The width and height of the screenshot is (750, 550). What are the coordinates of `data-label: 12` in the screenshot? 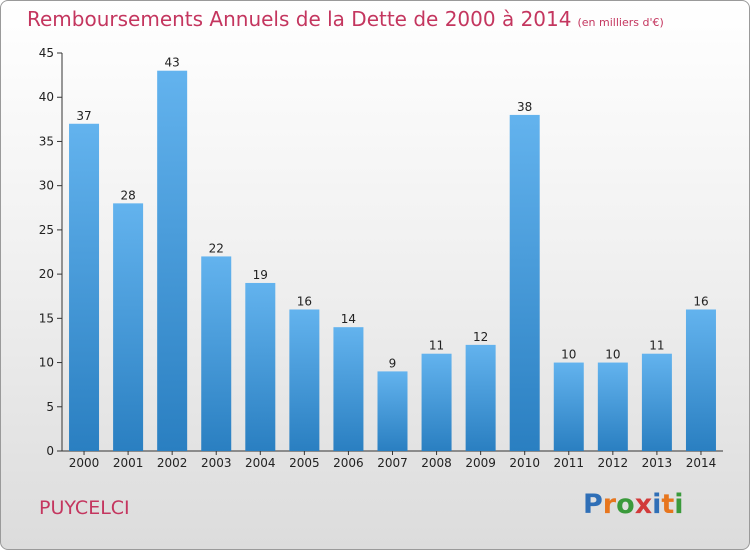 It's located at (480, 337).